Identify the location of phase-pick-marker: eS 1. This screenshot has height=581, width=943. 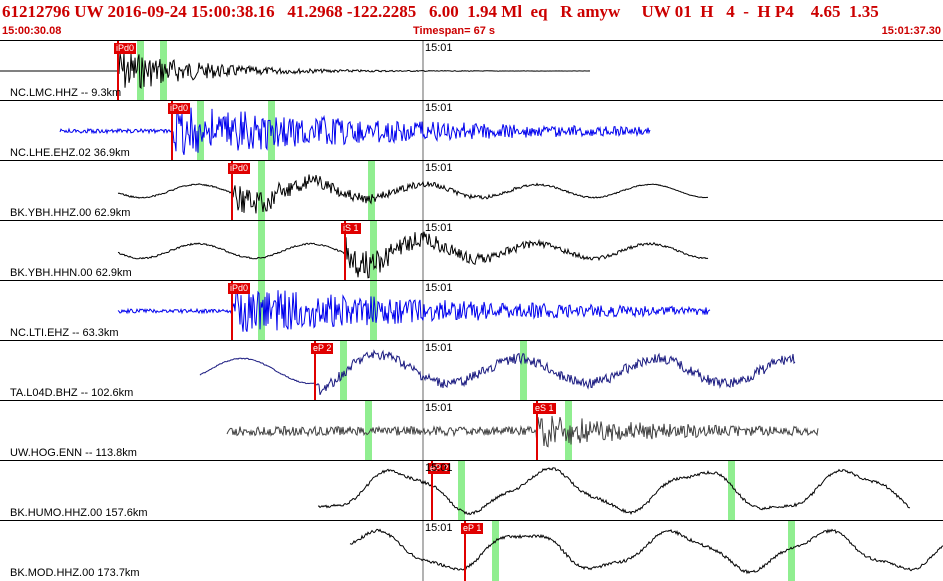
(544, 408).